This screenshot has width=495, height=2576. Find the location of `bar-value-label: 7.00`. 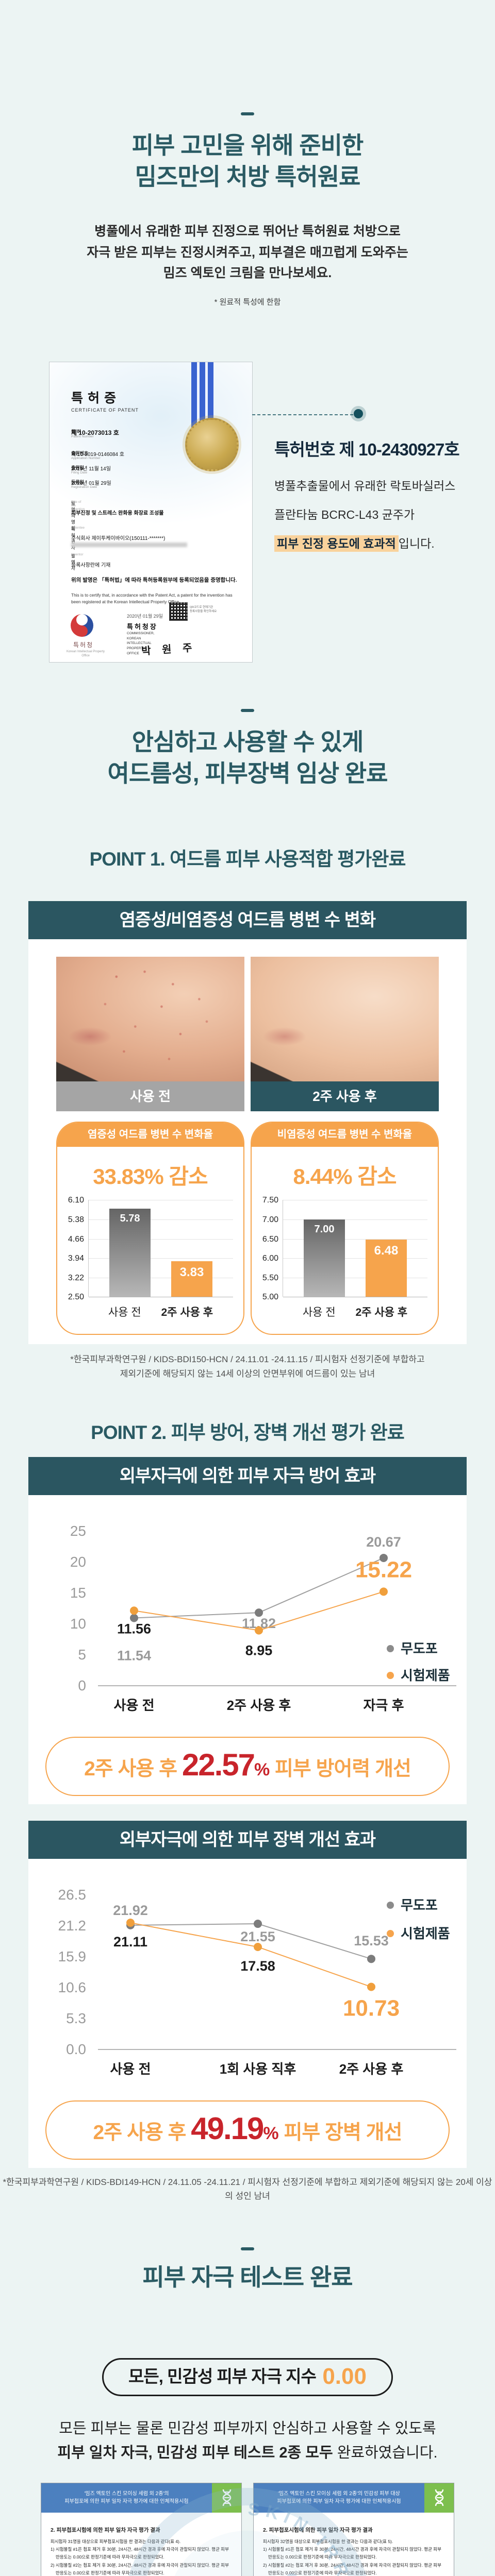

bar-value-label: 7.00 is located at coordinates (324, 1229).